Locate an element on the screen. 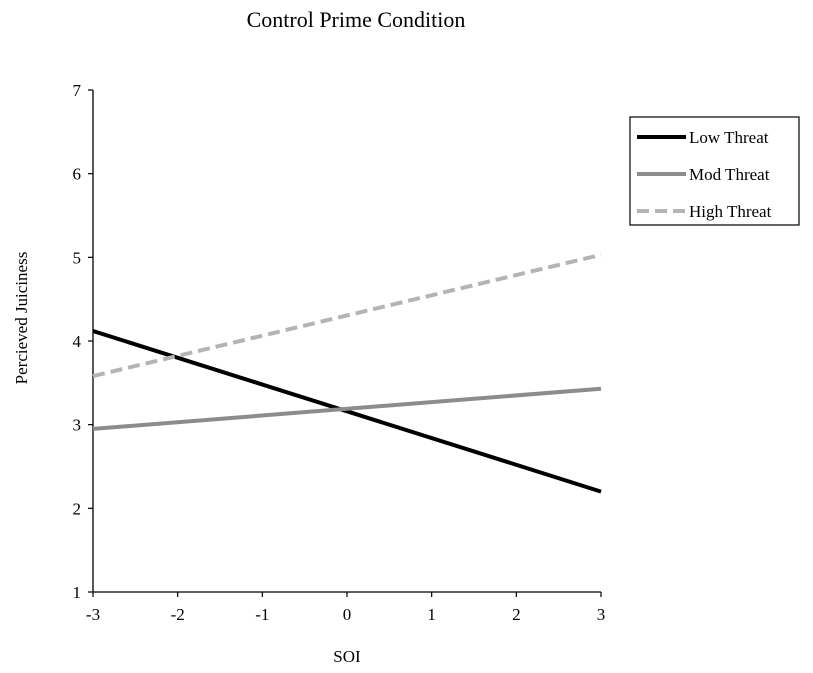  x-tick-label: 1 is located at coordinates (431, 614).